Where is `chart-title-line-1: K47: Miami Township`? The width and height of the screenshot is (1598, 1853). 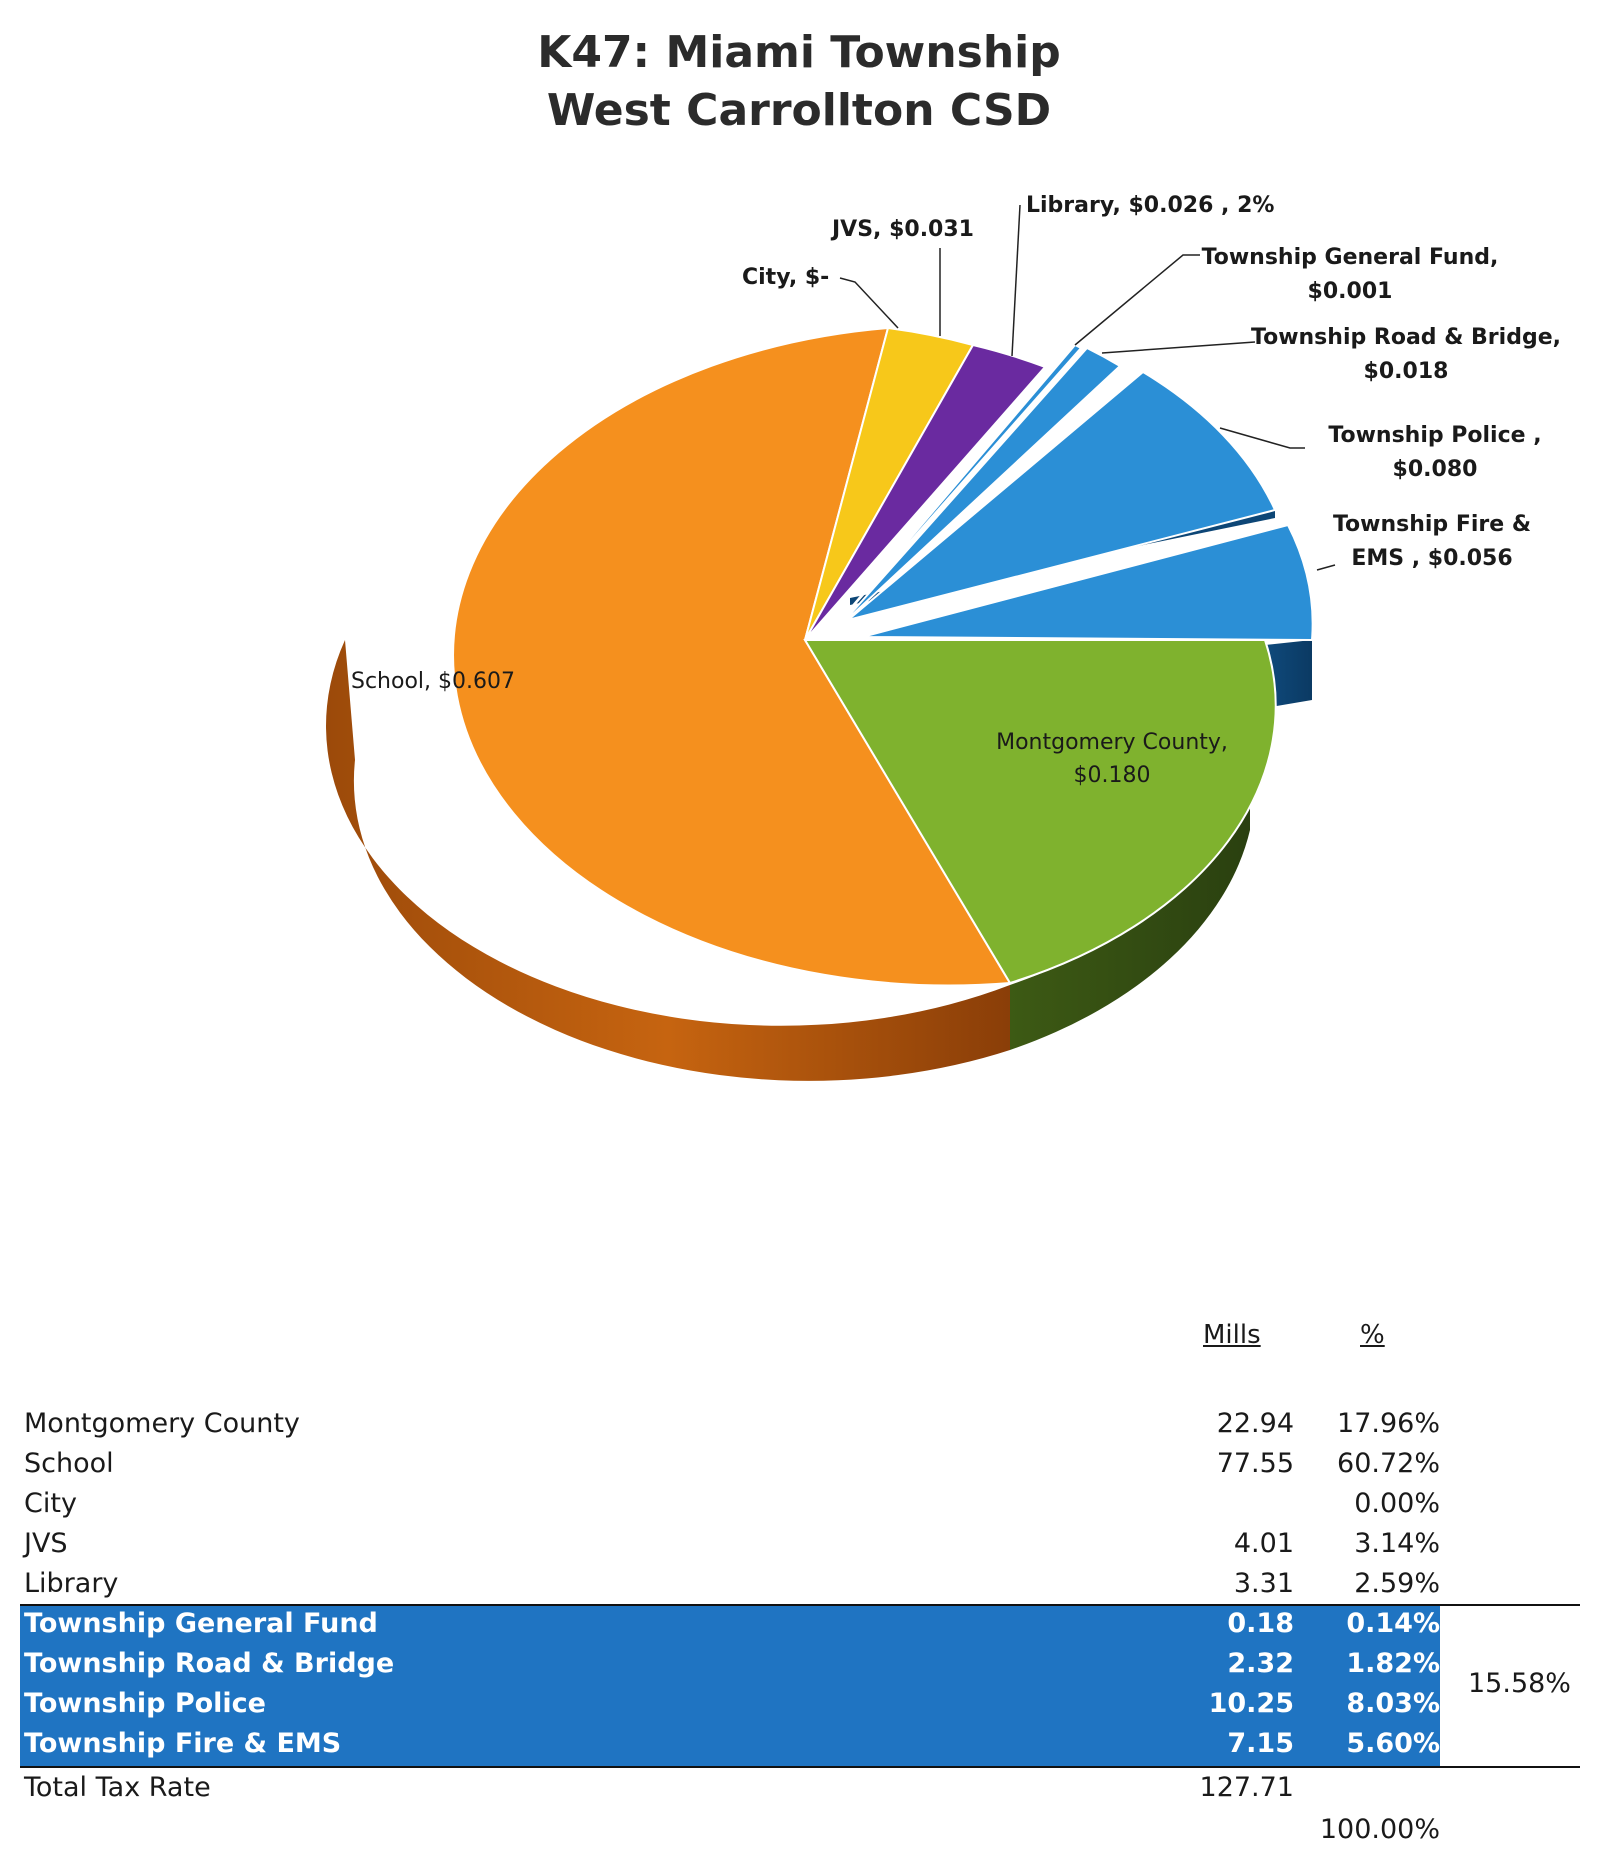
chart-title-line-1: K47: Miami Township is located at coordinates (799, 52).